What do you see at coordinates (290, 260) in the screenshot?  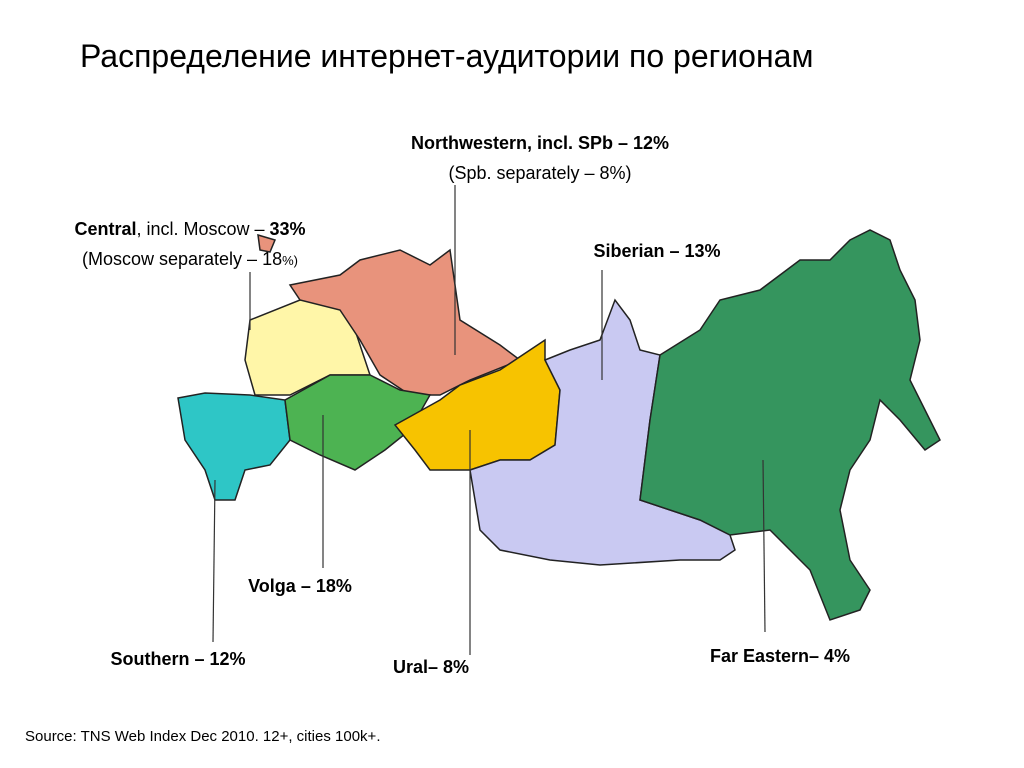 I see `label-text: %)` at bounding box center [290, 260].